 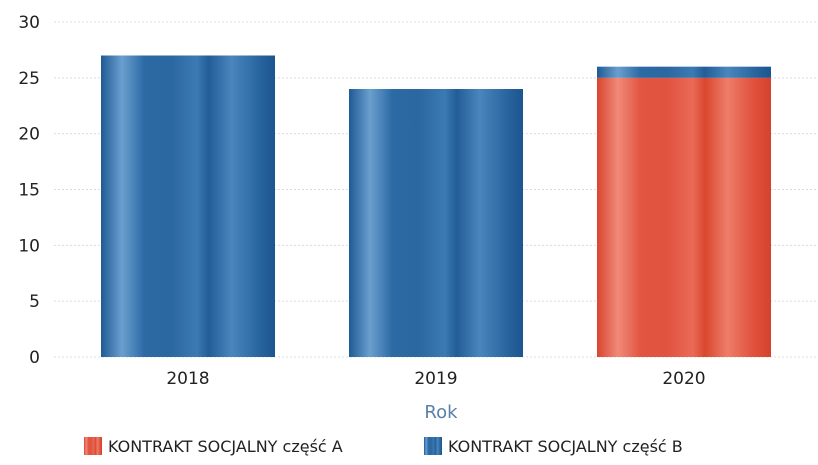 What do you see at coordinates (441, 412) in the screenshot?
I see `x-axis-title: Rok` at bounding box center [441, 412].